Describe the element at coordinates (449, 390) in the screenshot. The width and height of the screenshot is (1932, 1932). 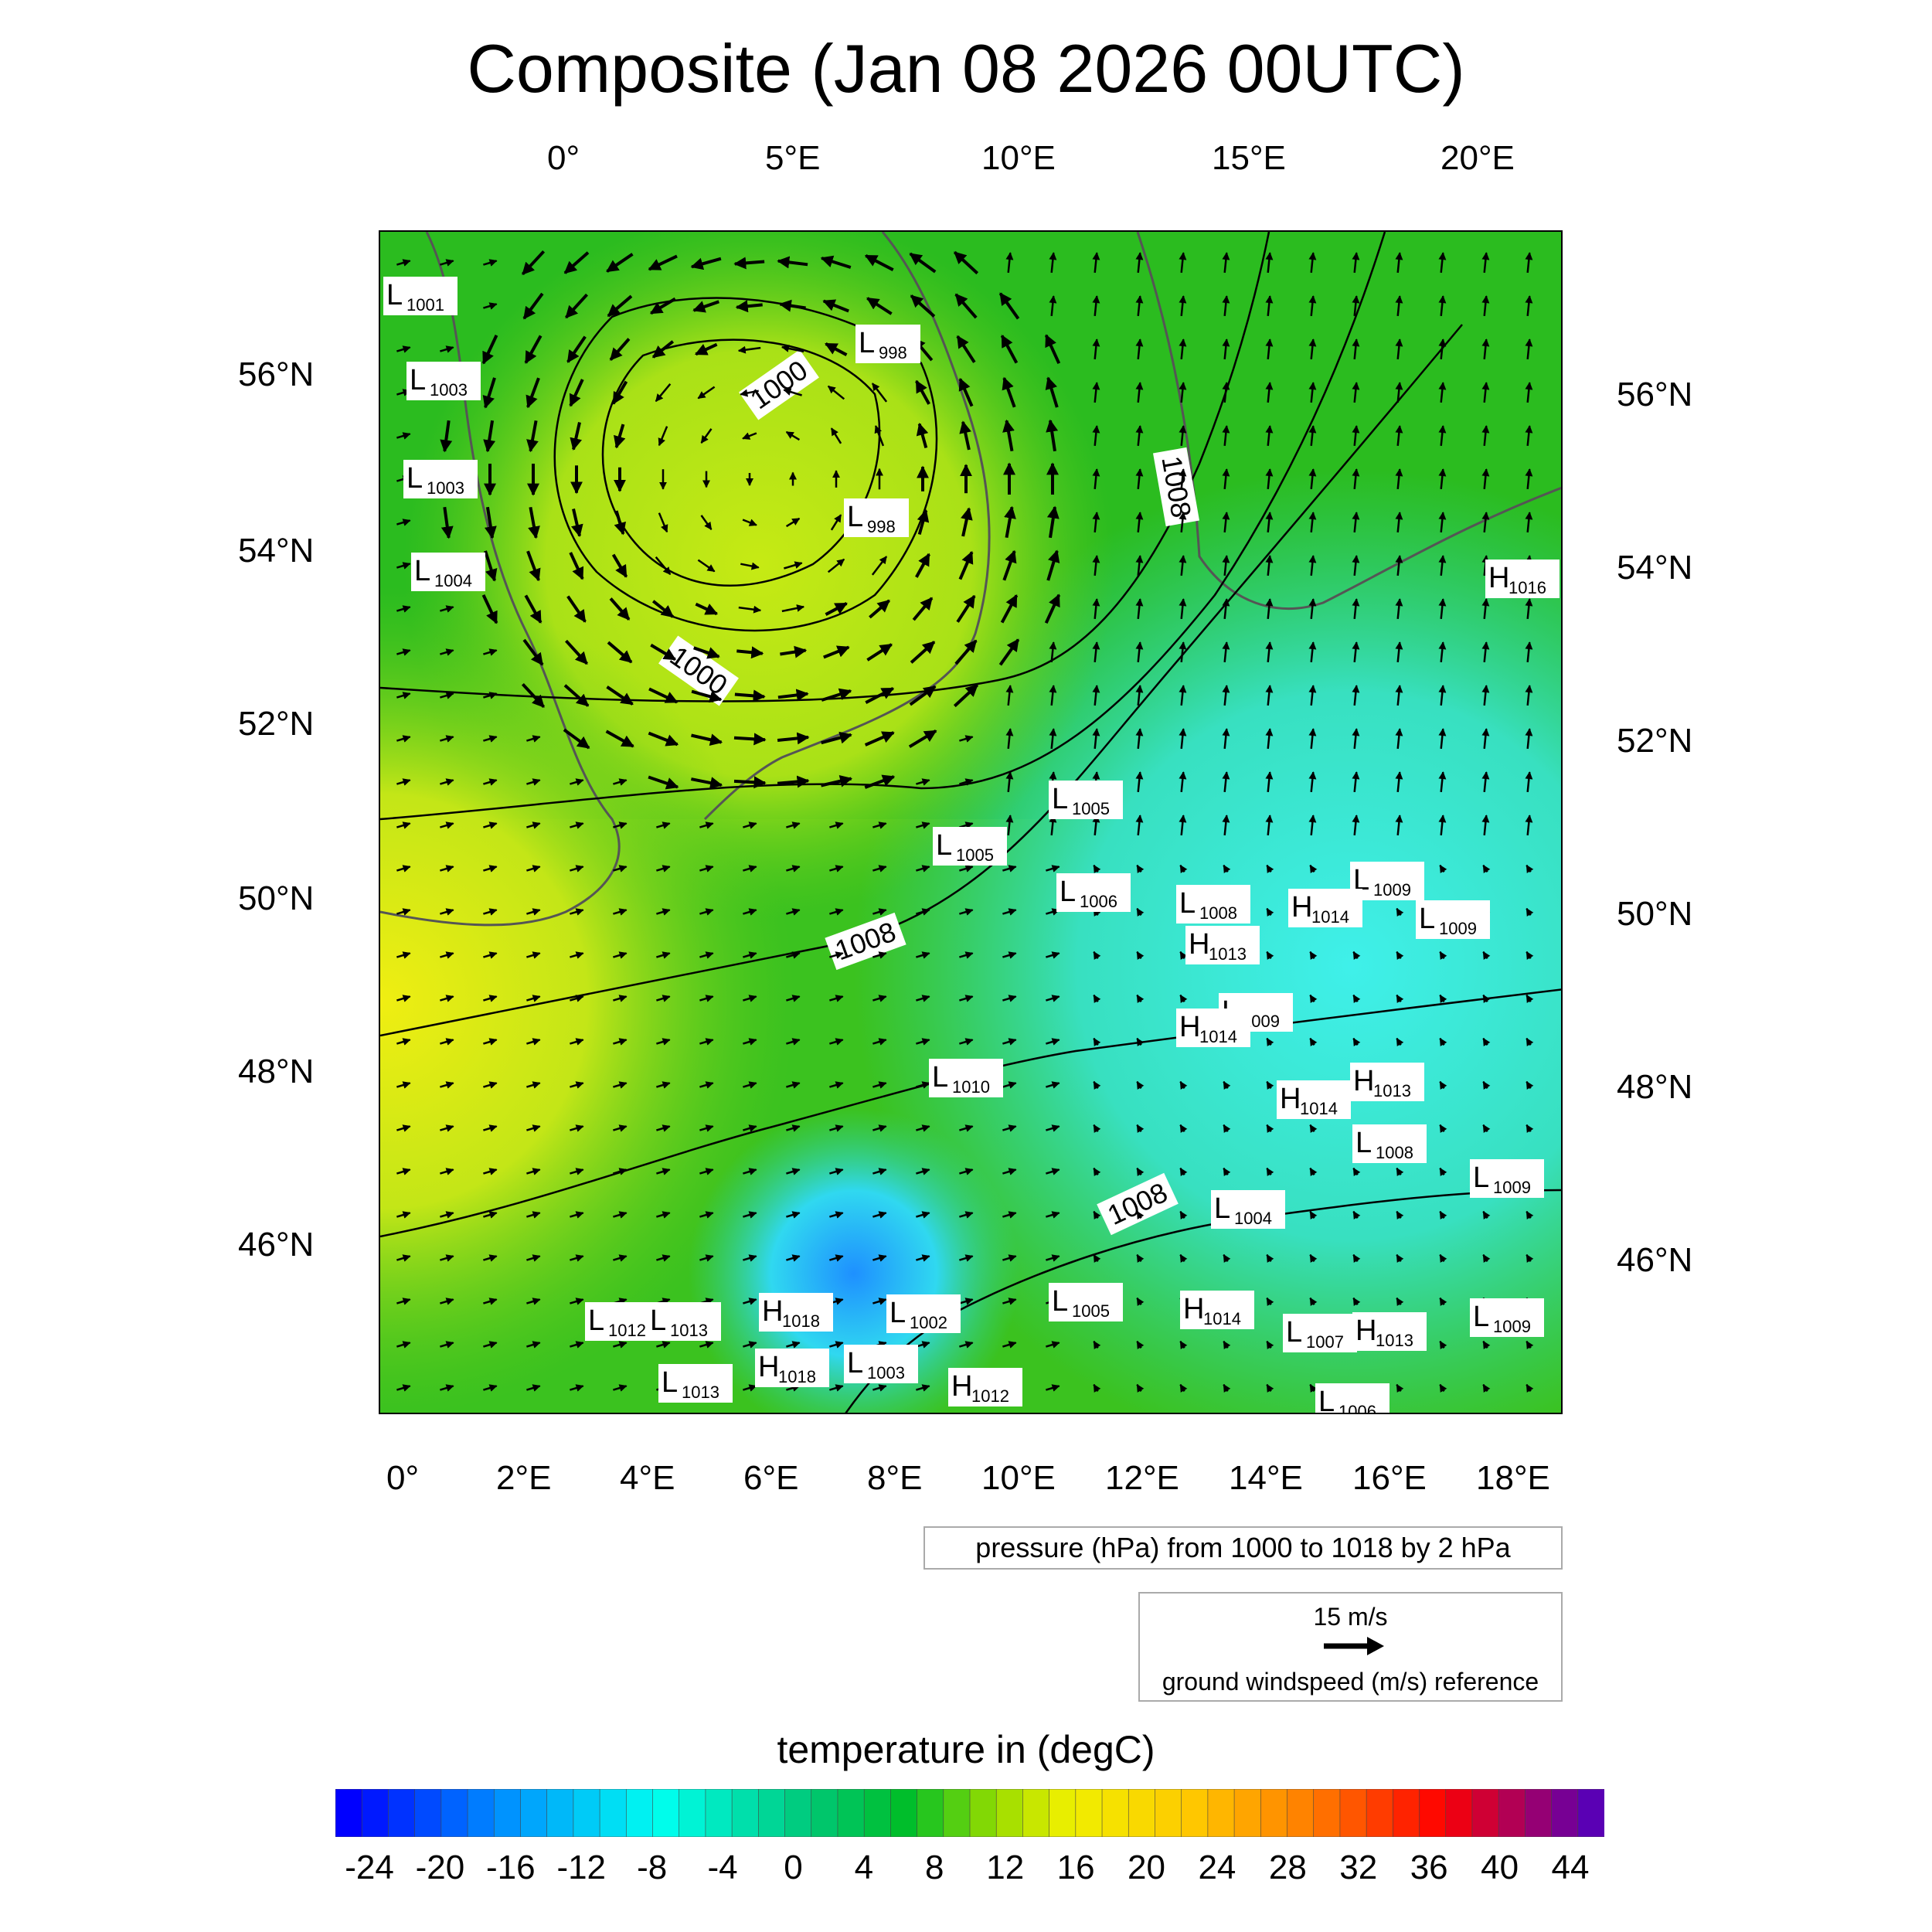
I see `pressure-center-value: 1003` at that location.